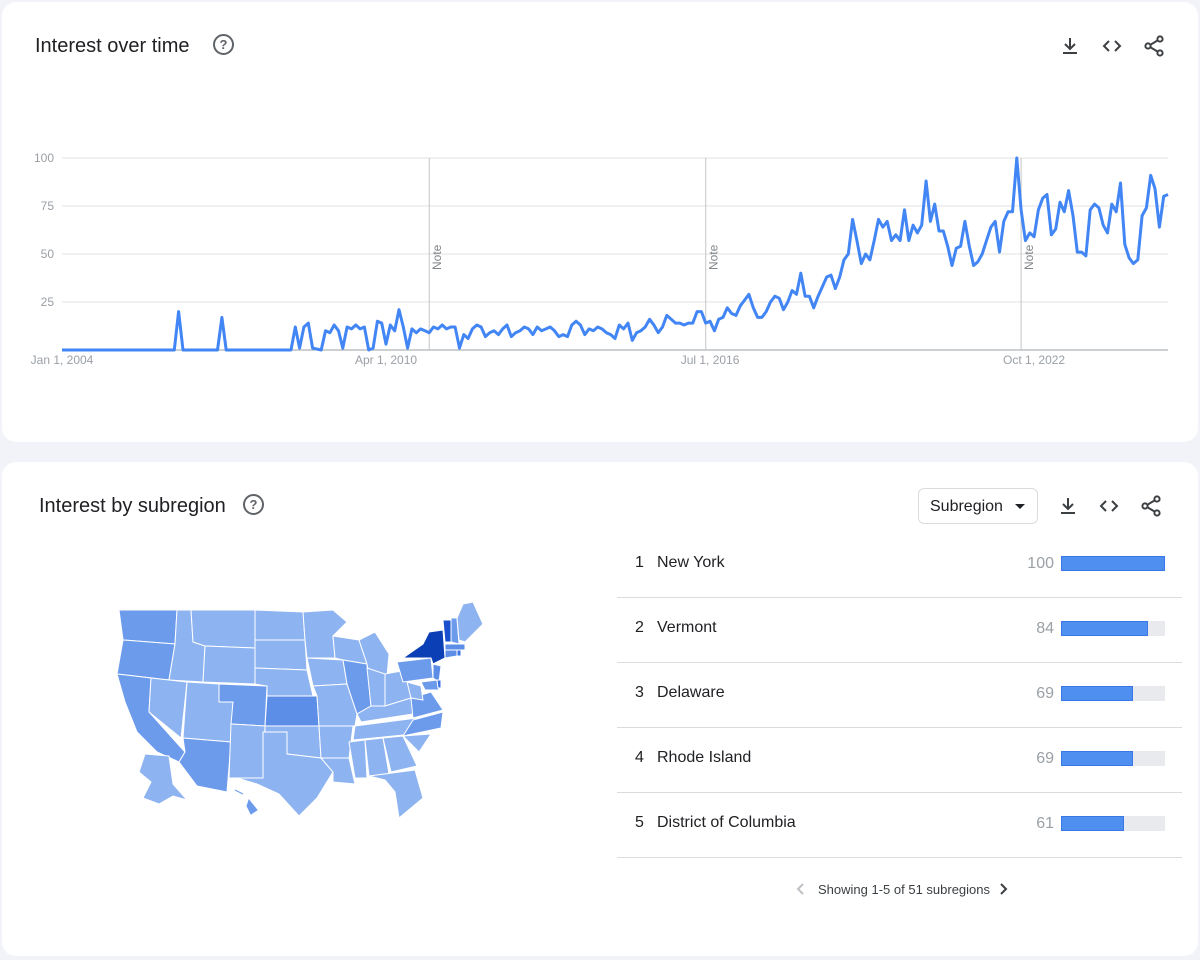 This screenshot has height=960, width=1200. Describe the element at coordinates (44, 158) in the screenshot. I see `y-tick-label: 100` at that location.